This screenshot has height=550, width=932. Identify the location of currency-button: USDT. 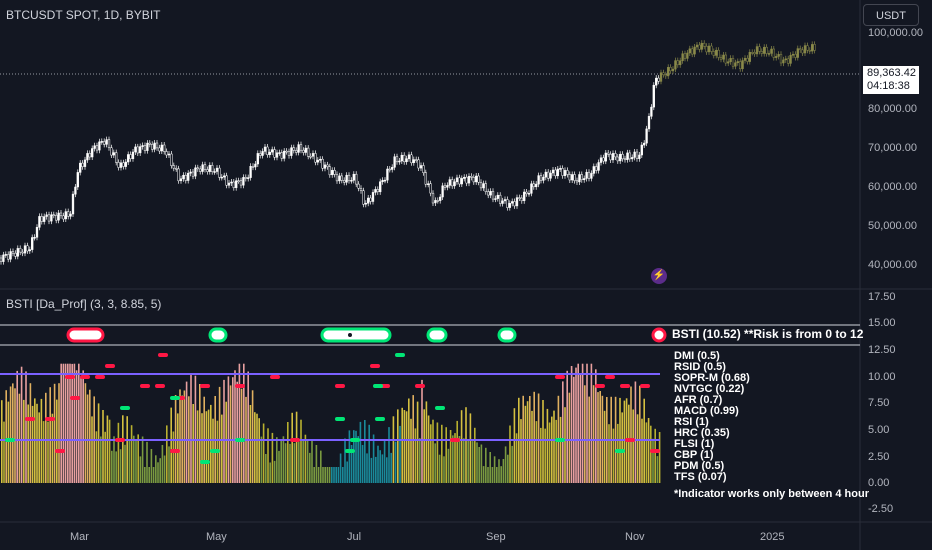
(891, 15).